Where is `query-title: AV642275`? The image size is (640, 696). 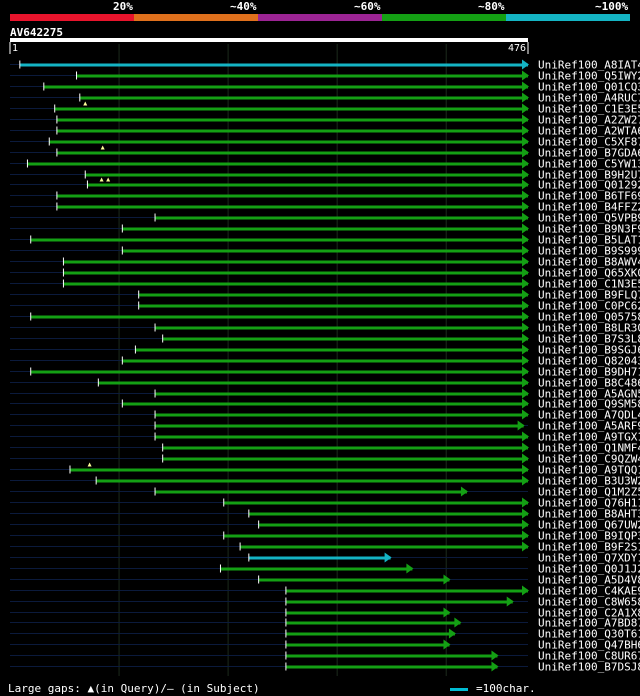 query-title: AV642275 is located at coordinates (36, 32).